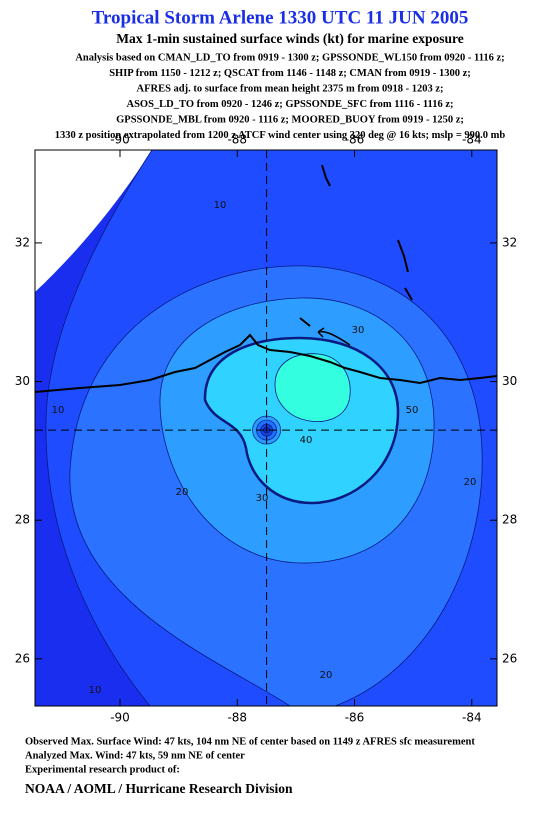 The height and width of the screenshot is (815, 560). I want to click on contour-label: 40, so click(306, 440).